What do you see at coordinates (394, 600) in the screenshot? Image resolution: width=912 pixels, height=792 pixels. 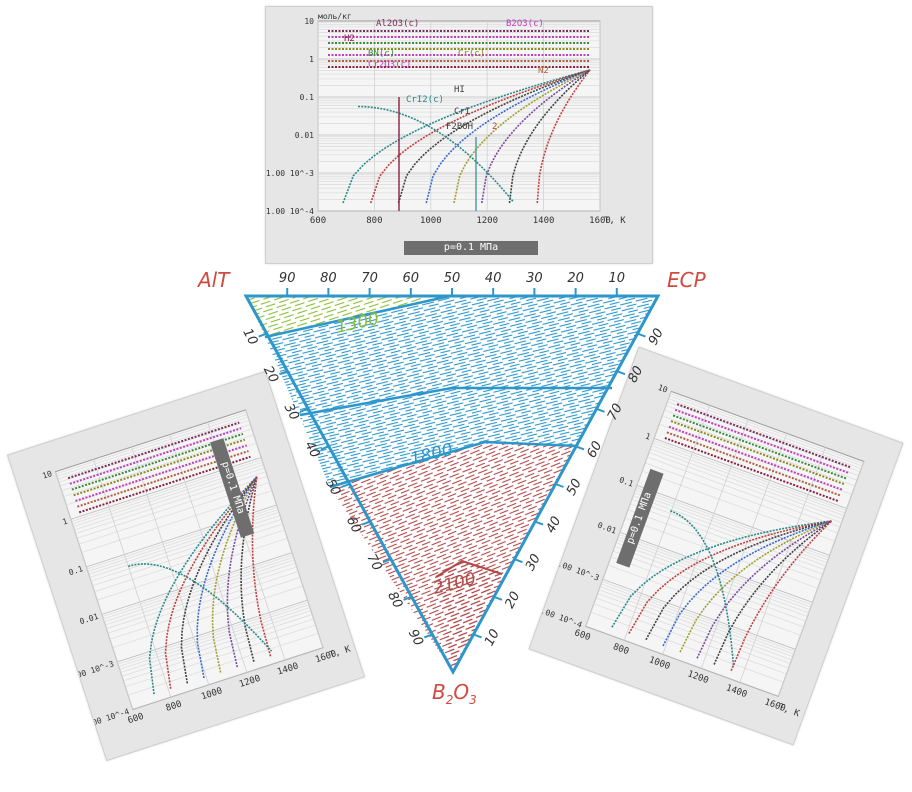 I see `left-tick-label: 80` at bounding box center [394, 600].